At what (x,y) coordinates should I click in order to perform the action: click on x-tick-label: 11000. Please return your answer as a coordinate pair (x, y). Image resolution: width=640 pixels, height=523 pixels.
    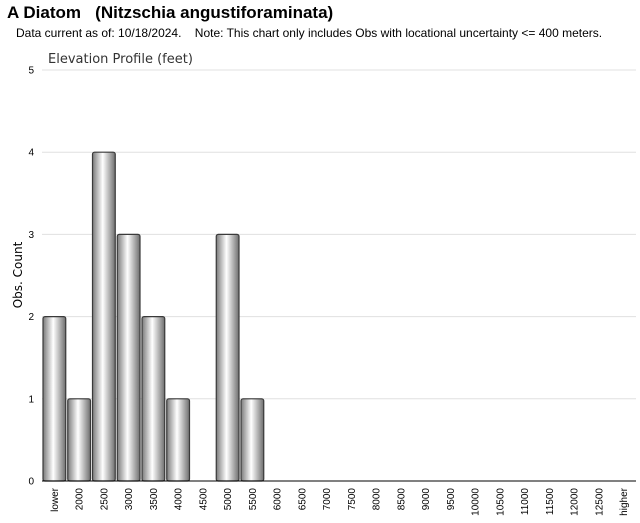
    Looking at the image, I should click on (525, 502).